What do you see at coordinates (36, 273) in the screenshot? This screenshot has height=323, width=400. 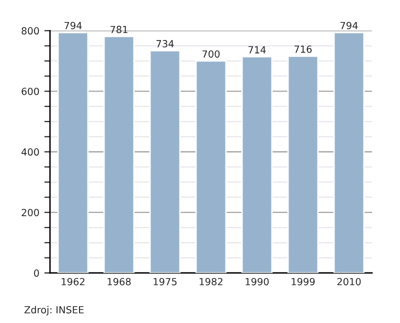 I see `y-tick-label: 0` at bounding box center [36, 273].